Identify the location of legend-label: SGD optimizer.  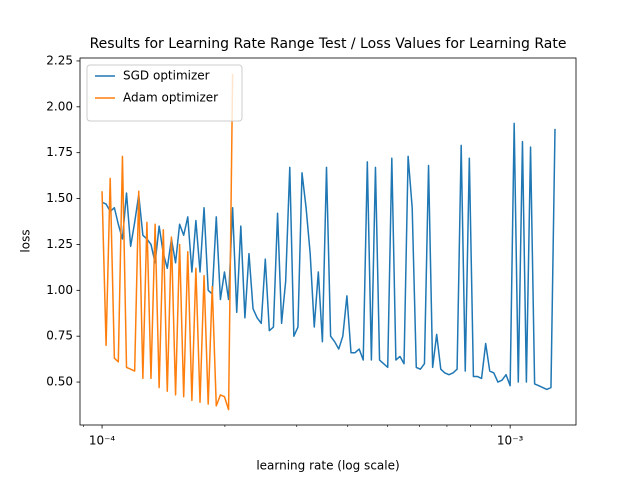
(166, 76).